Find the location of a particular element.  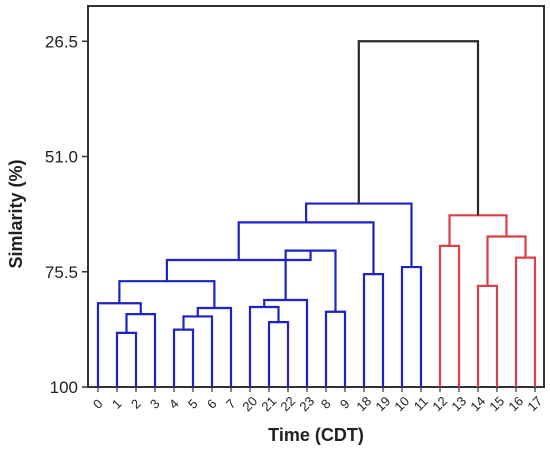

x-tick-label: 17 is located at coordinates (534, 403).